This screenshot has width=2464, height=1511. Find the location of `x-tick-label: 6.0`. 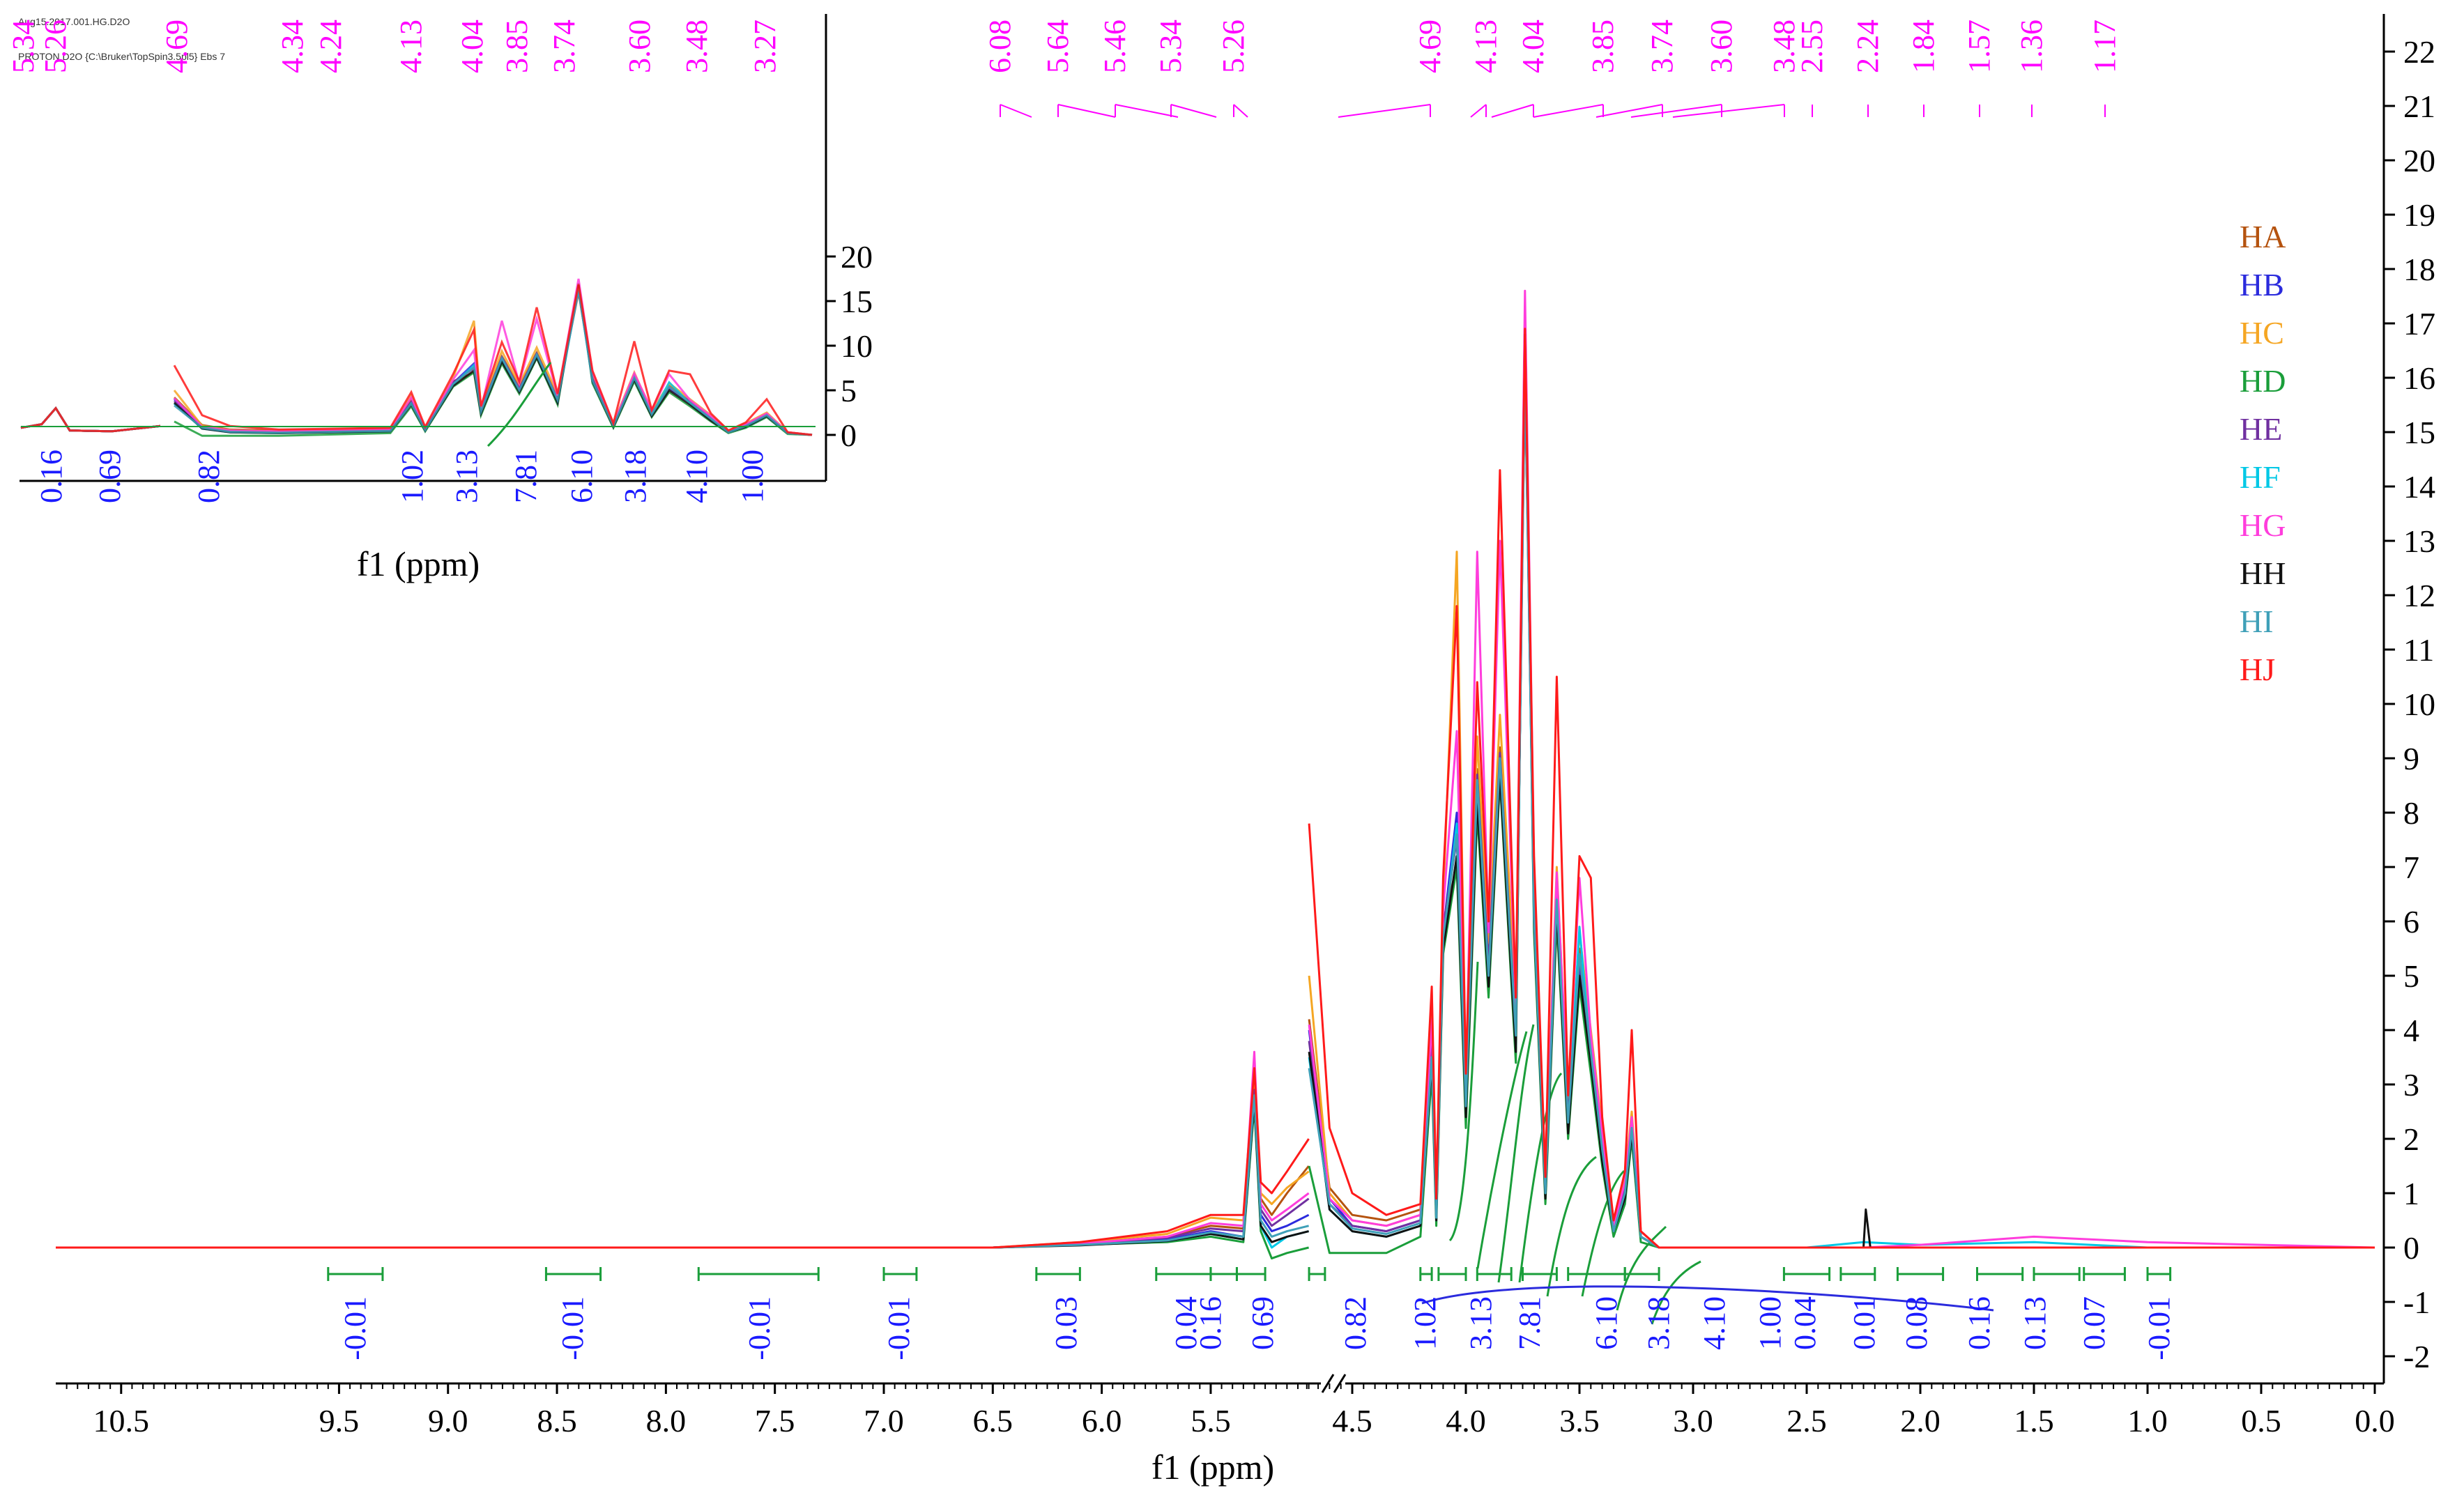

x-tick-label: 6.0 is located at coordinates (1102, 1421).